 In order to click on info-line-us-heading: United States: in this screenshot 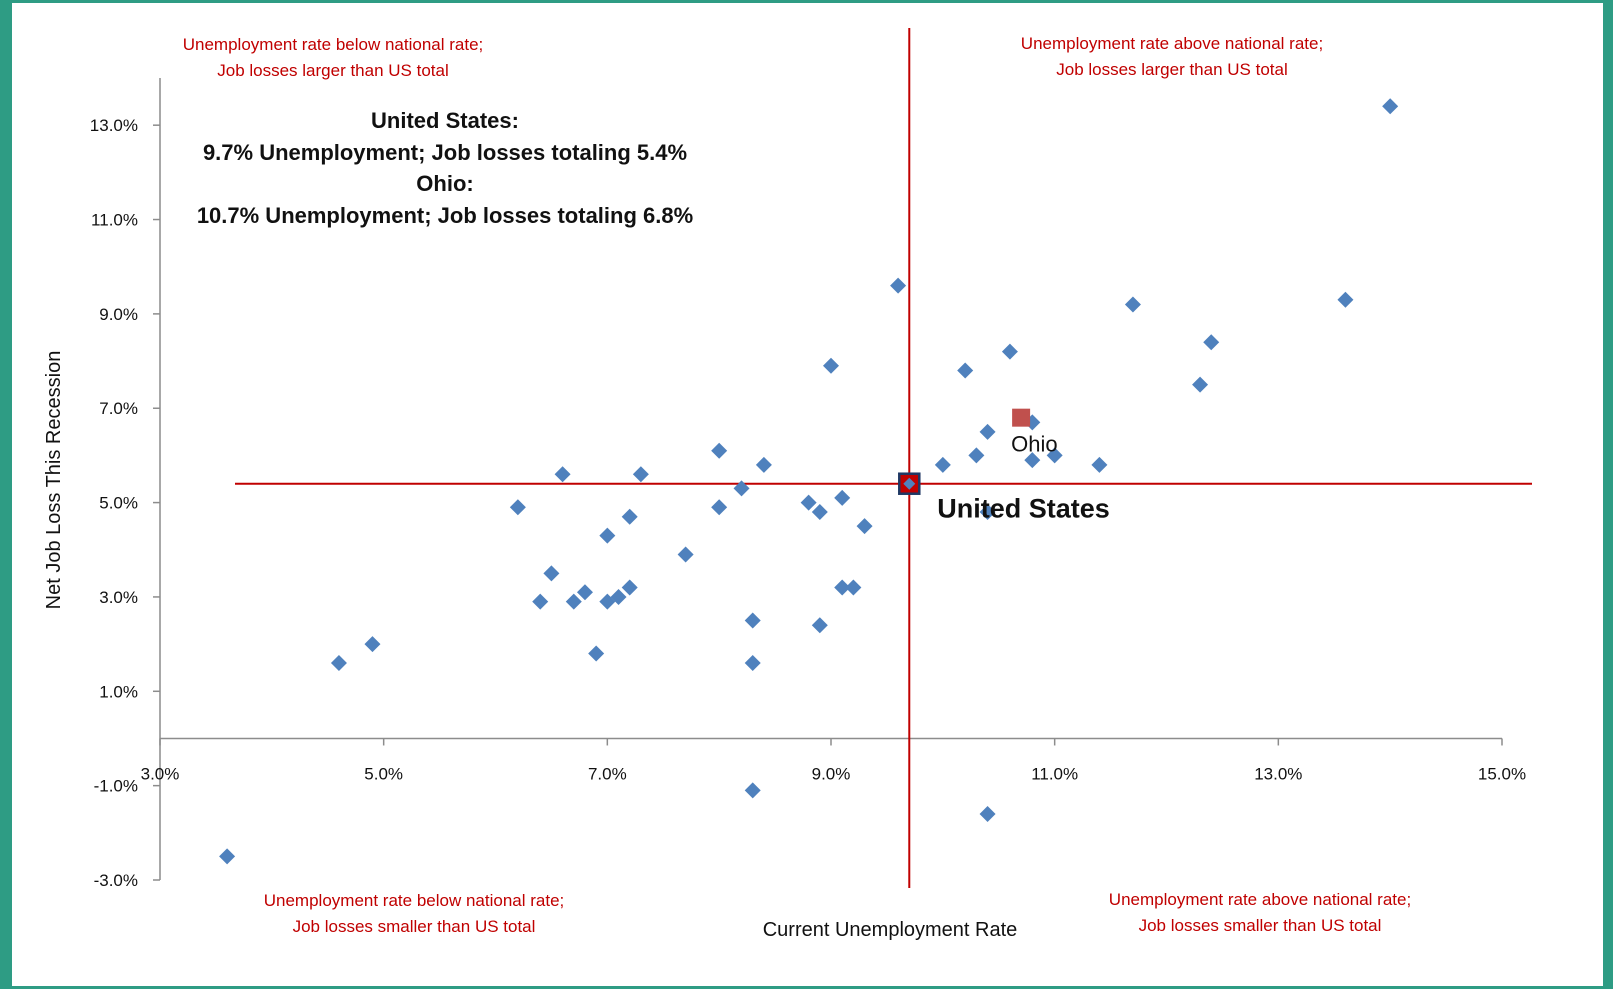, I will do `click(445, 120)`.